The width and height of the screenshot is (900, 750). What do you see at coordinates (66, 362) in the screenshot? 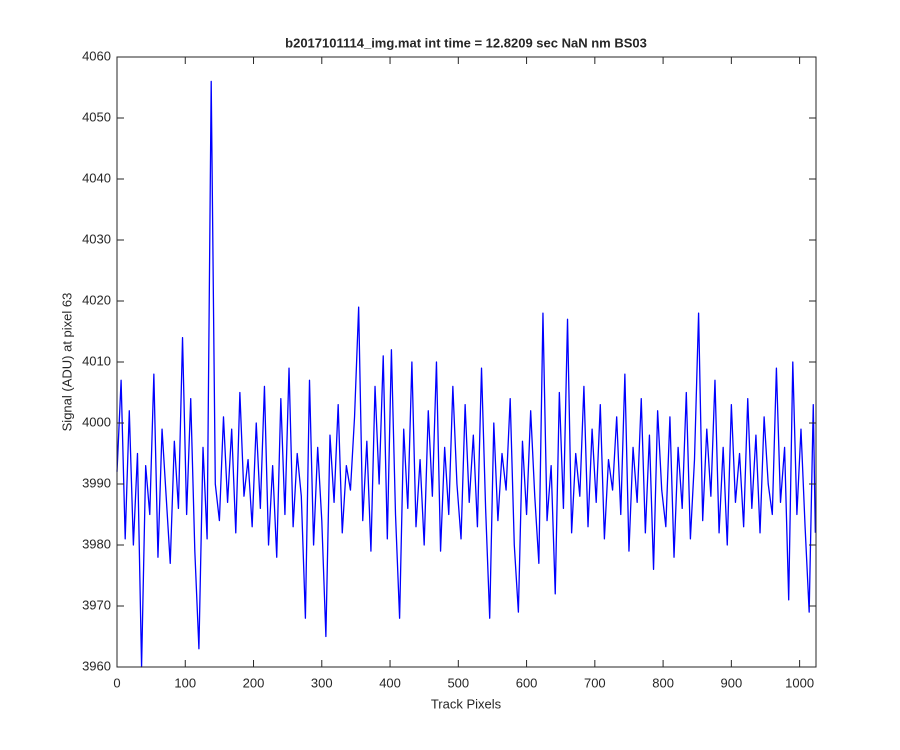
I see `y-axis-label: Signal (ADU) at pixel 63` at bounding box center [66, 362].